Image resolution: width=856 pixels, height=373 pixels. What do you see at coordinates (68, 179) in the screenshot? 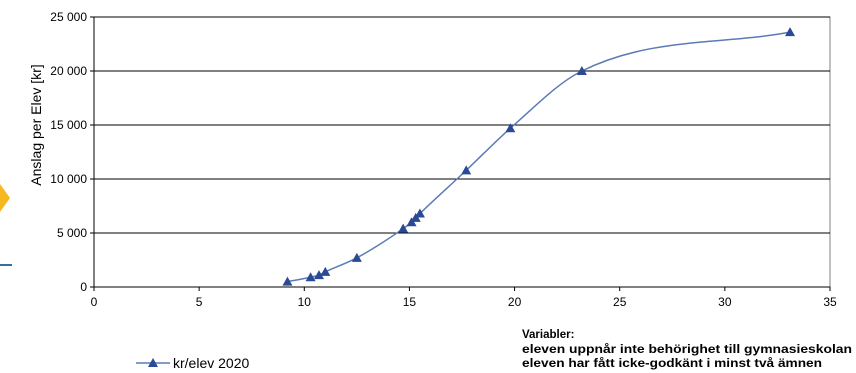
I see `y-tick-label-2: 10 000` at bounding box center [68, 179].